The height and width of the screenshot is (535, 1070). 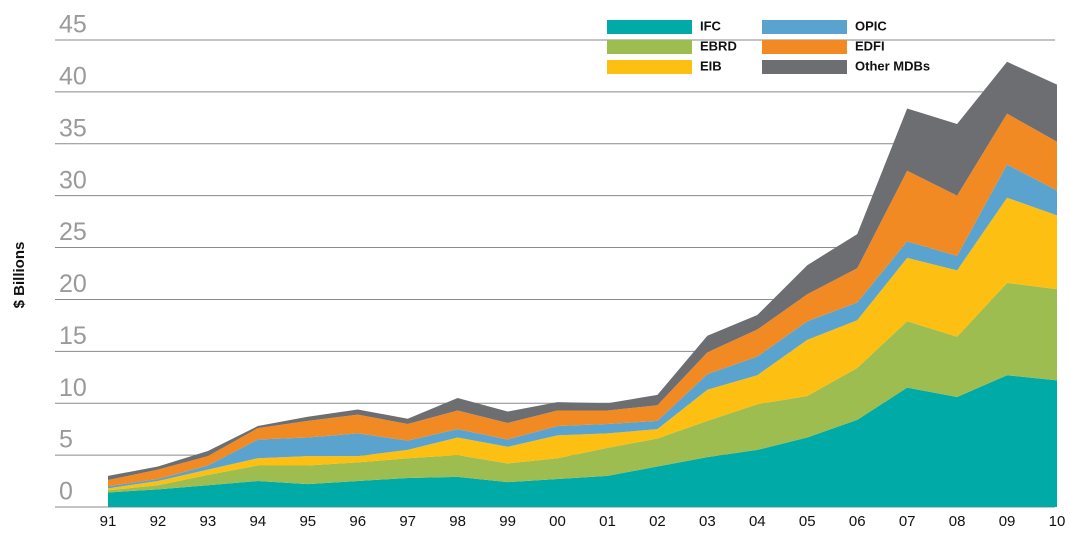 I want to click on y-tick-label: 5, so click(x=66, y=440).